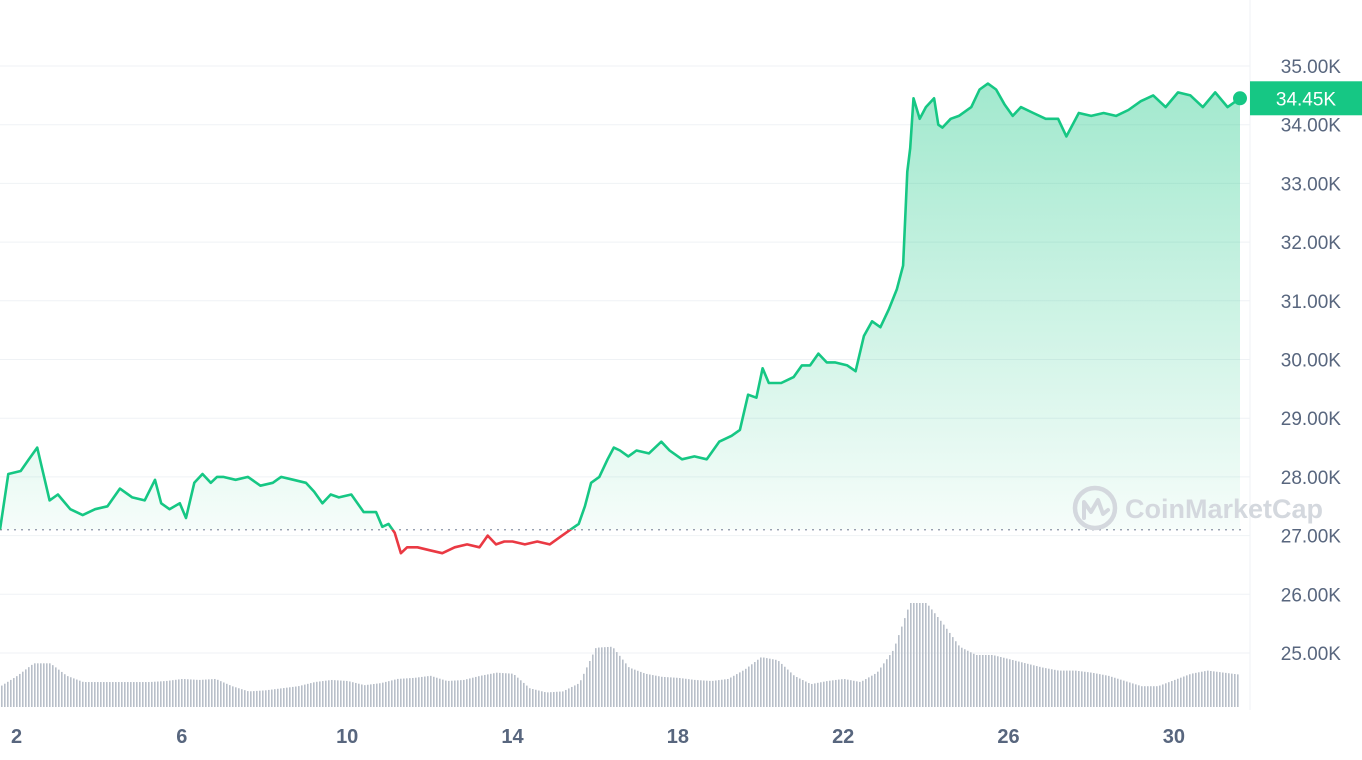 Image resolution: width=1362 pixels, height=760 pixels. What do you see at coordinates (1311, 302) in the screenshot?
I see `y-tick-label: 31.00K` at bounding box center [1311, 302].